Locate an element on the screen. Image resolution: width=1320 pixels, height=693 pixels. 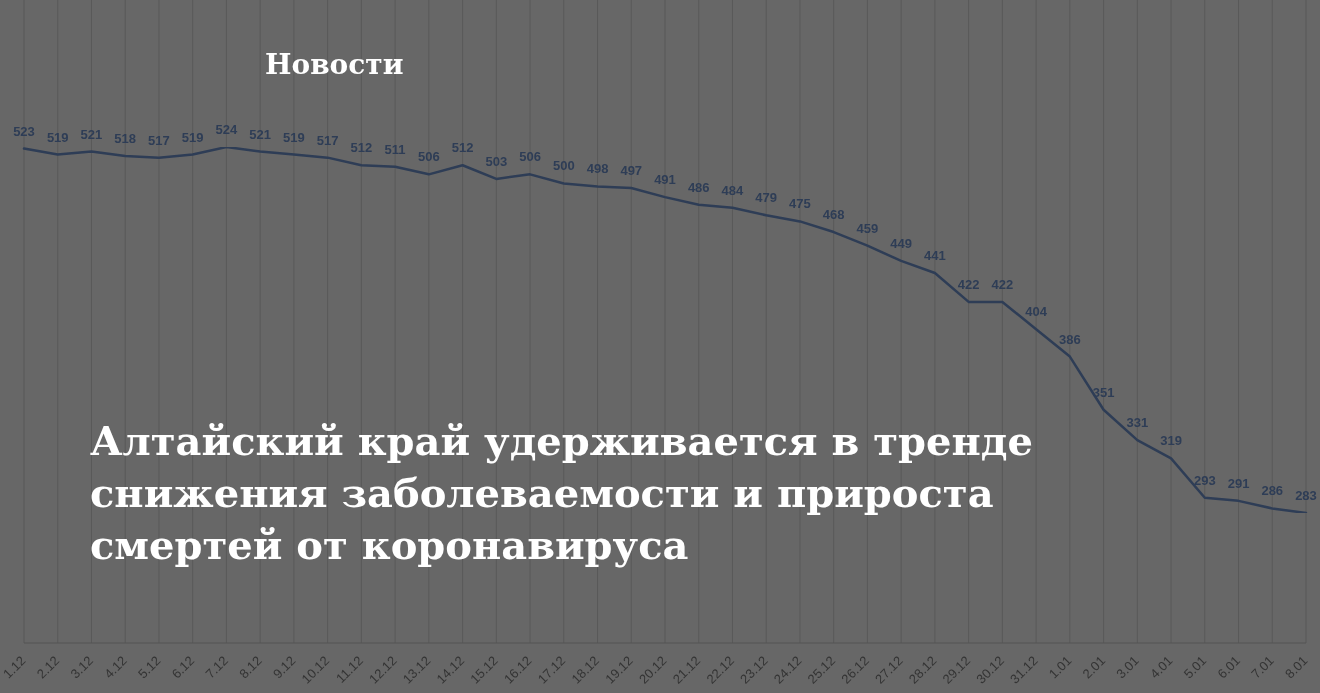
data-label: 404 is located at coordinates (1036, 312).